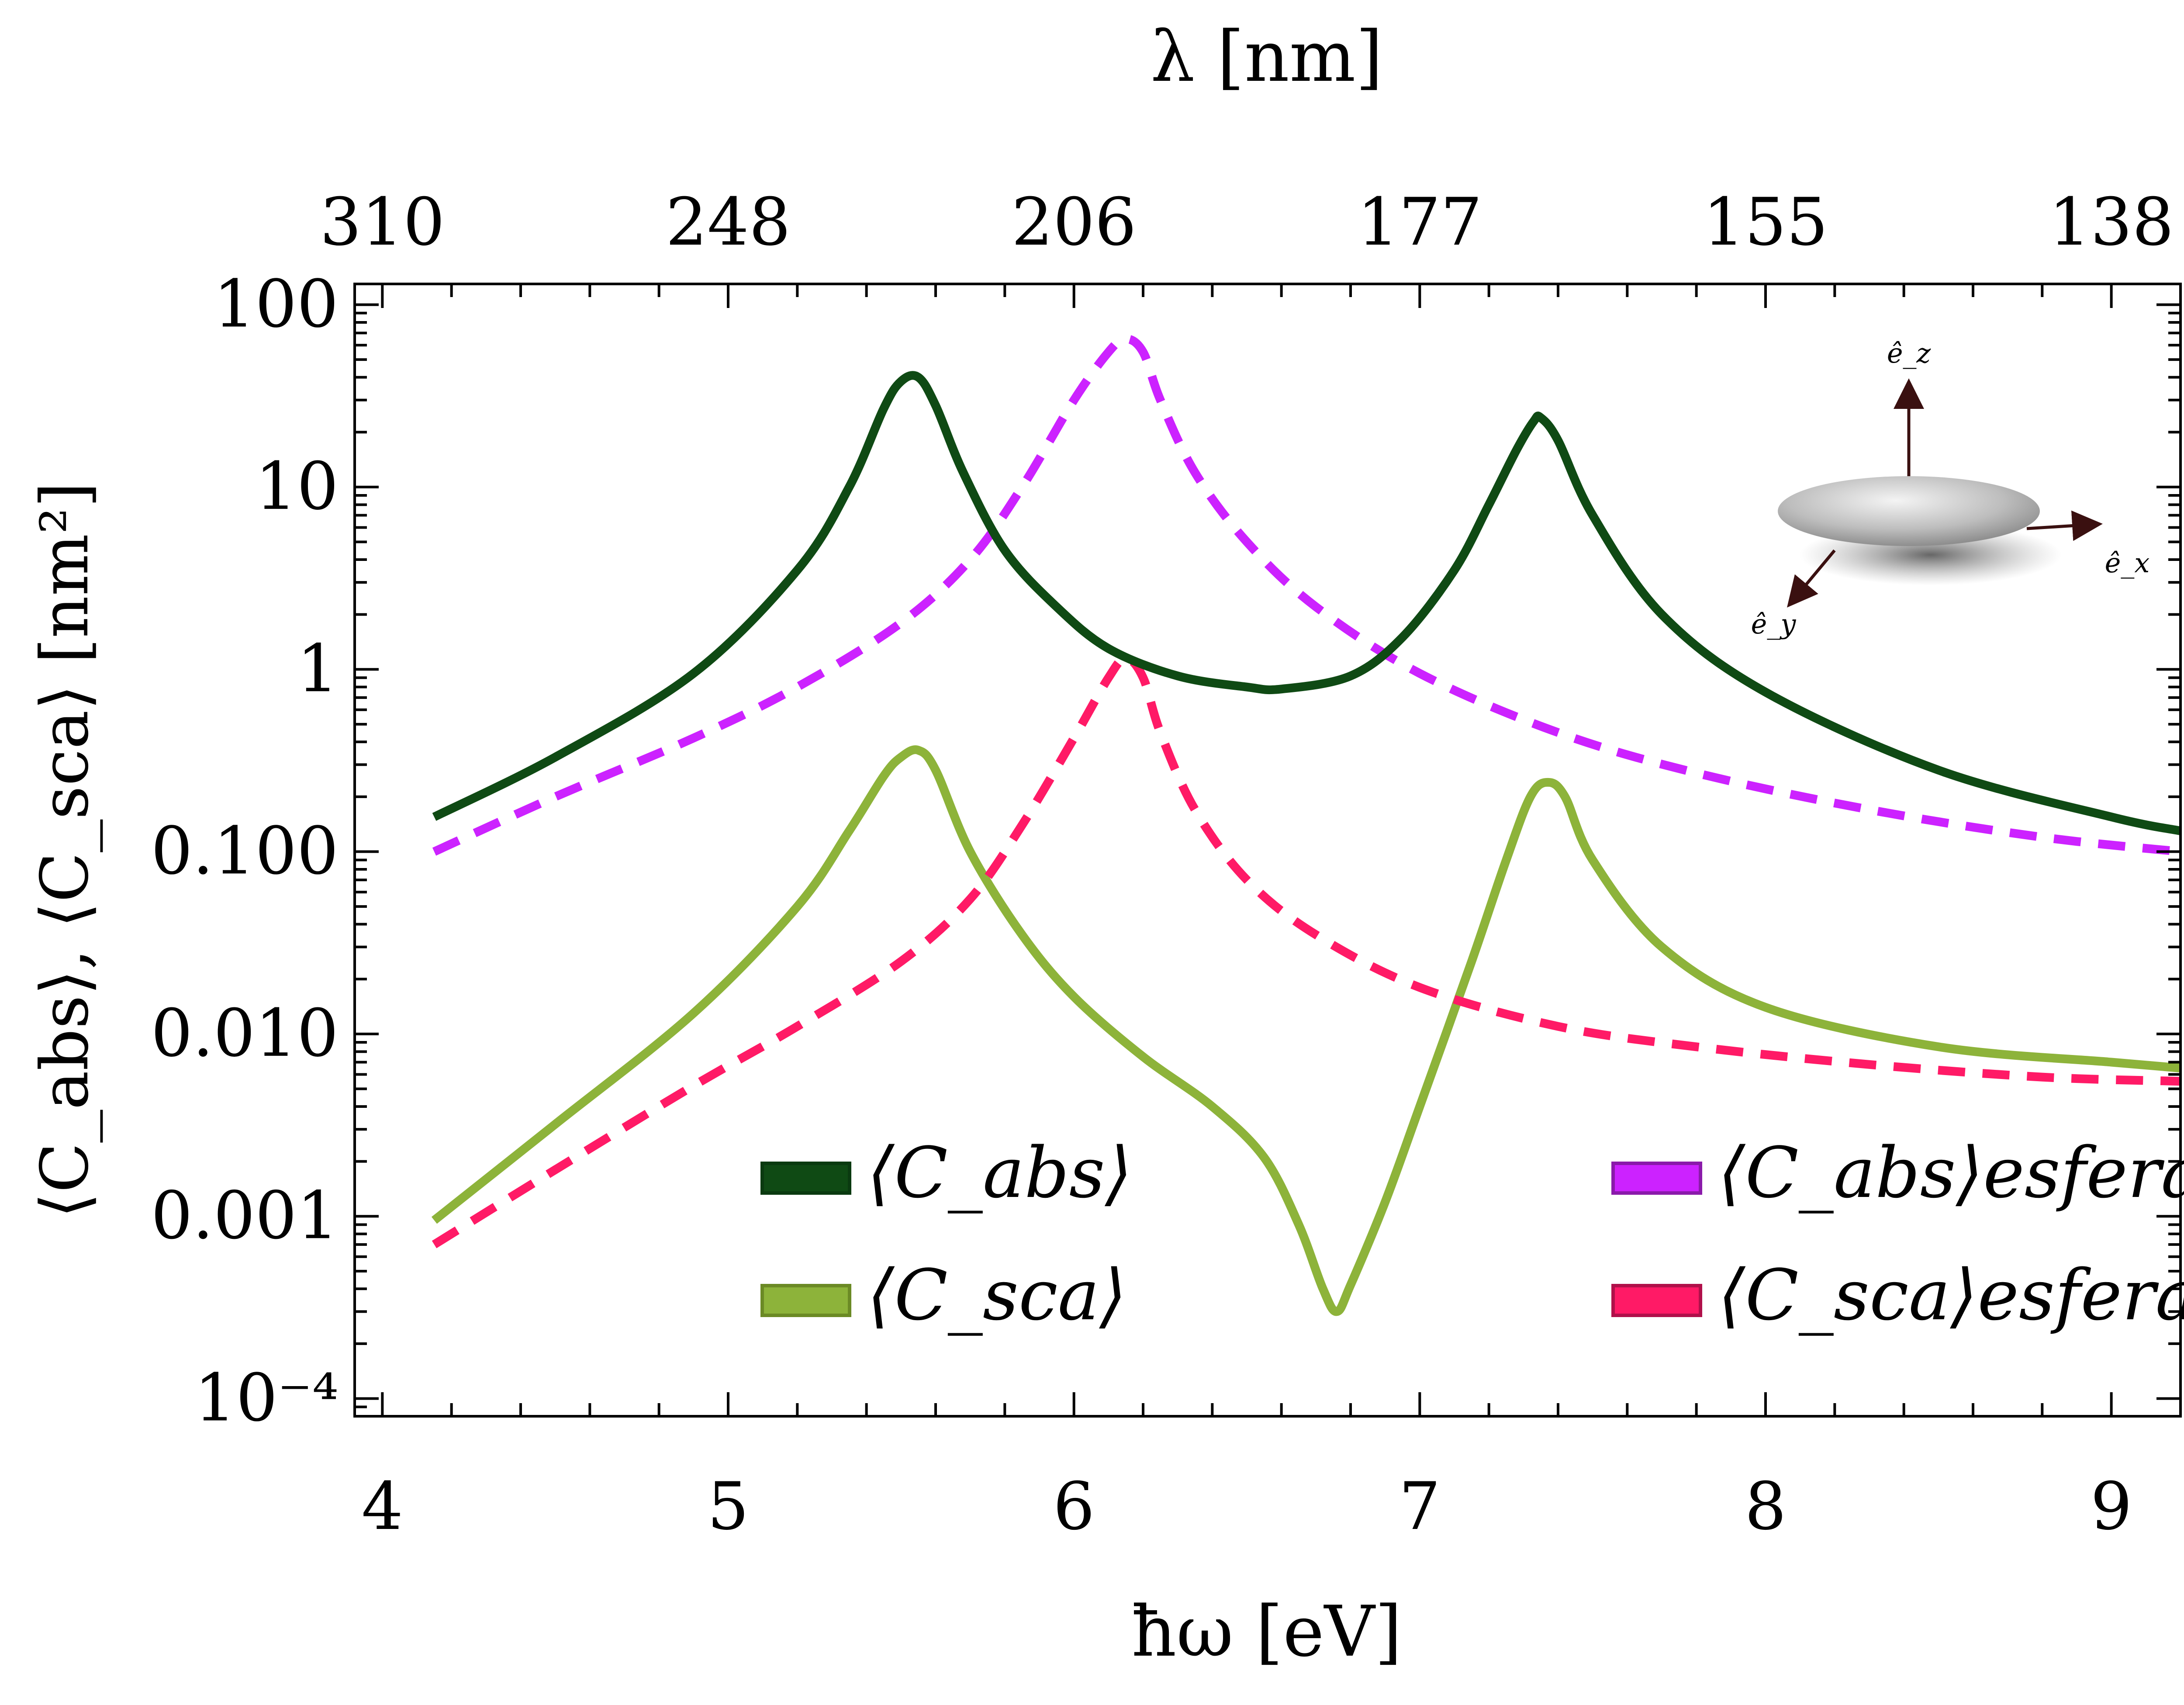  I want to click on legend-swatch-c-abs, so click(805, 1178).